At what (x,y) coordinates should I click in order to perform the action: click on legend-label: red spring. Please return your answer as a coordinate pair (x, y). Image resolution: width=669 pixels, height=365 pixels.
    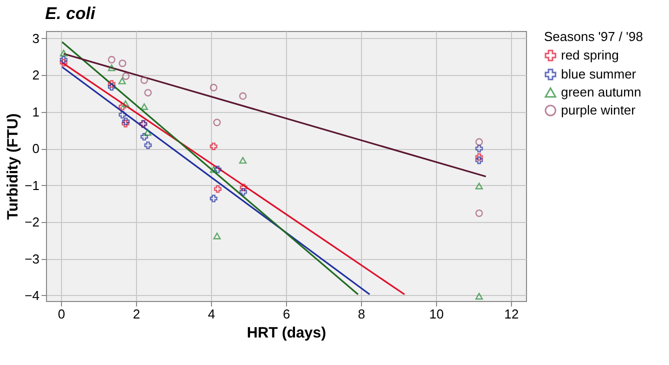
    Looking at the image, I should click on (590, 55).